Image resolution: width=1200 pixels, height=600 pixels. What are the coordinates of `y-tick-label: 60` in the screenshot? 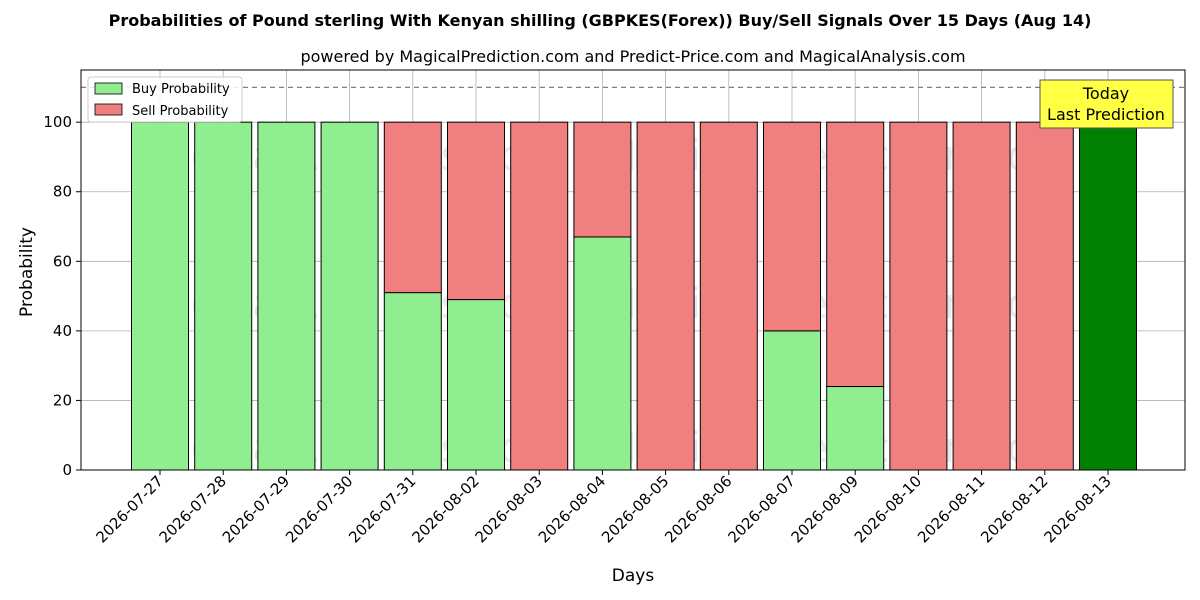 It's located at (62, 261).